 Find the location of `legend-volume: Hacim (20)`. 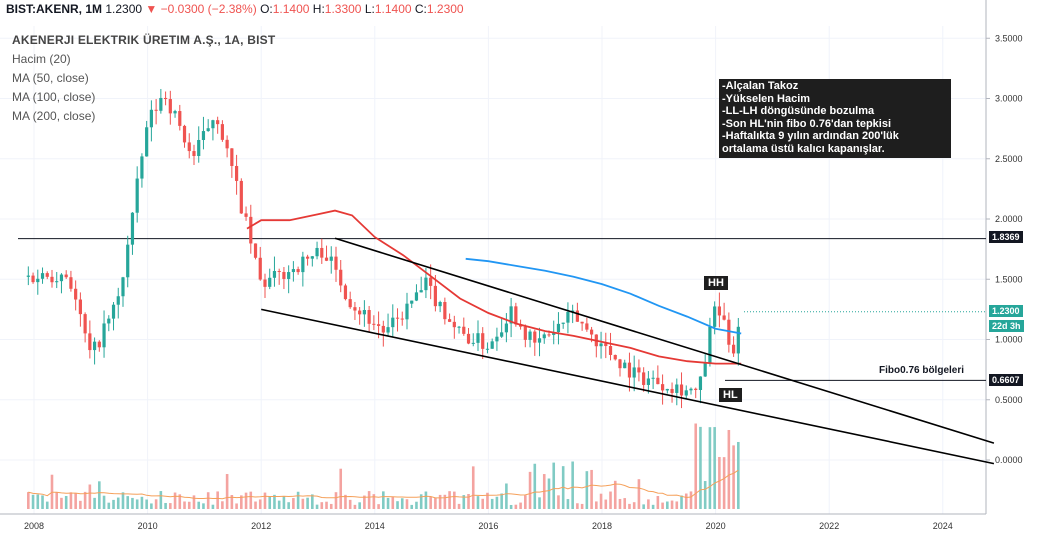

legend-volume: Hacim (20) is located at coordinates (41, 59).